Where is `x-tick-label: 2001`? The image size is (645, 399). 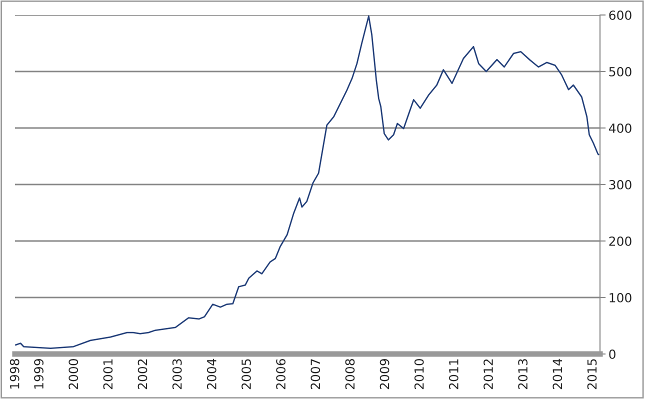
x-tick-label: 2001 is located at coordinates (108, 374).